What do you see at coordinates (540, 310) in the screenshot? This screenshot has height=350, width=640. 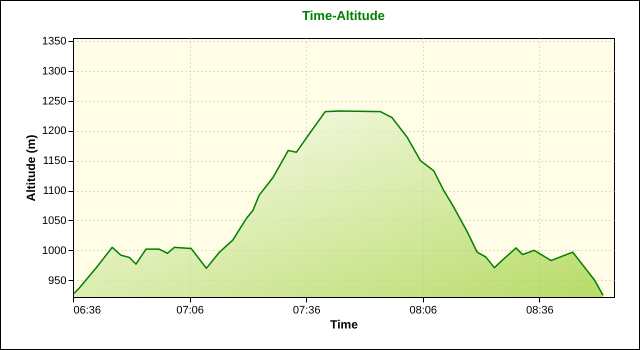 I see `x-tick-label: 08:36` at bounding box center [540, 310].